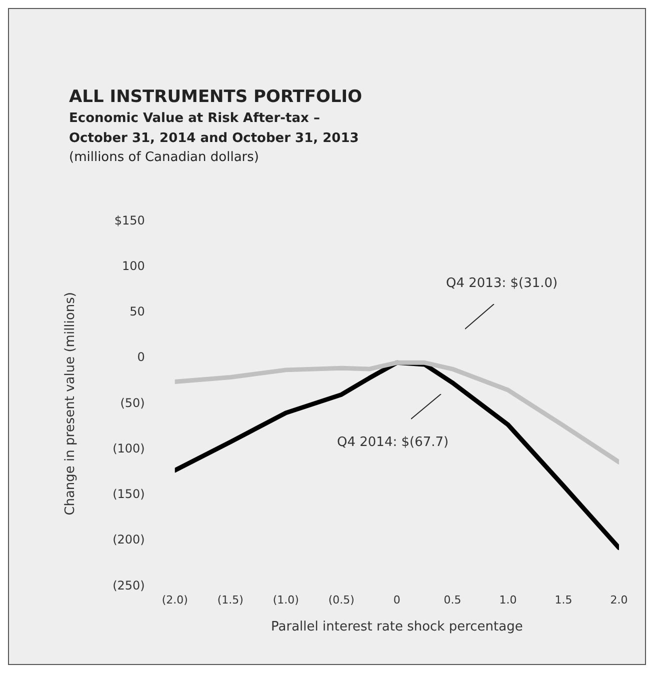 The height and width of the screenshot is (675, 656). I want to click on y-tick-label: (100), so click(128, 448).